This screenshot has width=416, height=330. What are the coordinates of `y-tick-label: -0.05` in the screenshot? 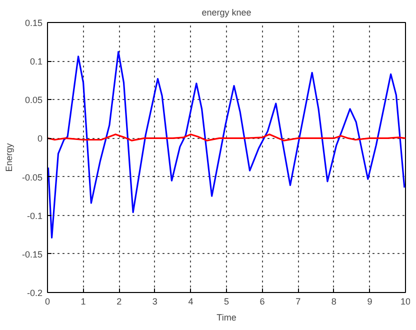 It's located at (32, 177).